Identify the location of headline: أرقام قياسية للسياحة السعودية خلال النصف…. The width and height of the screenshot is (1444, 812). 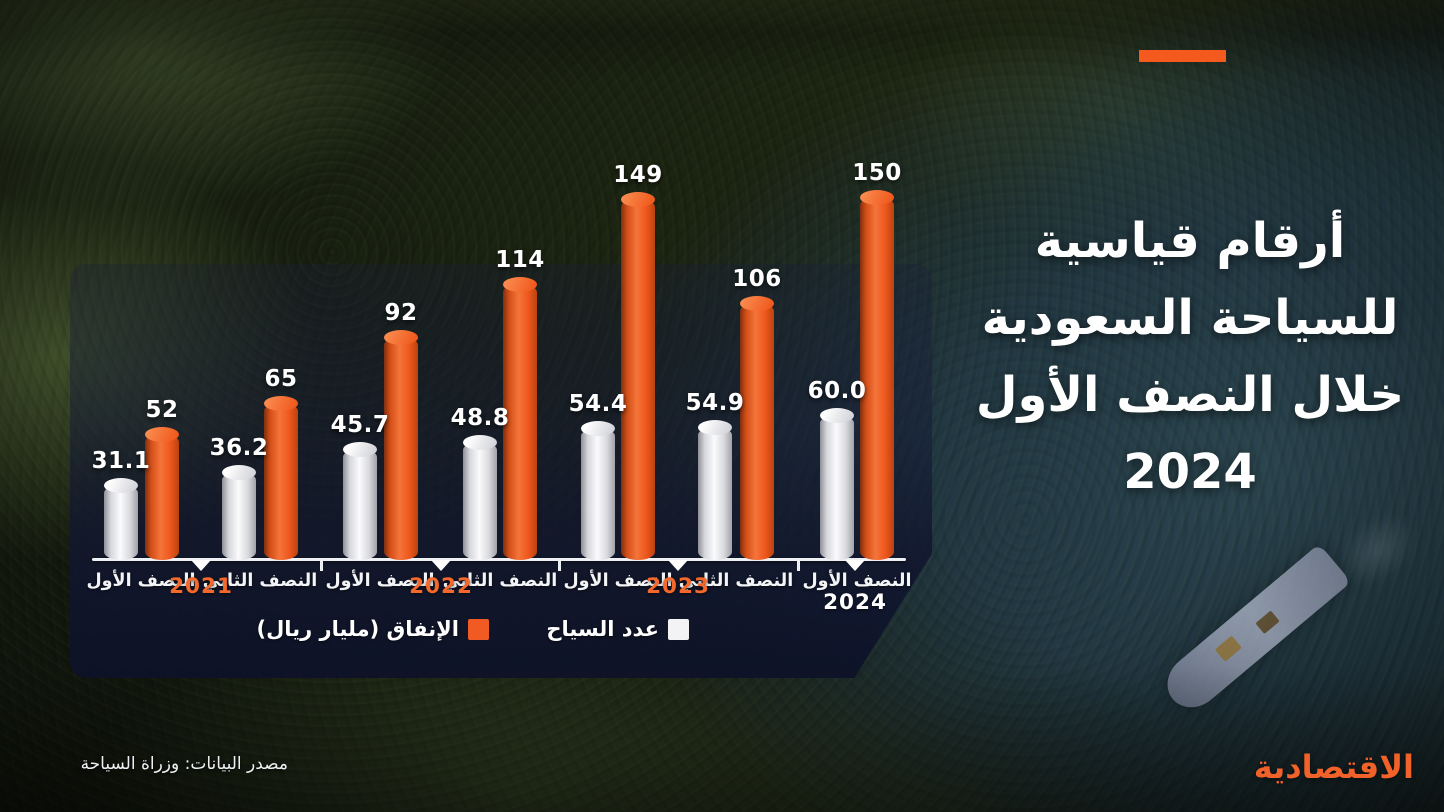
(1190, 357).